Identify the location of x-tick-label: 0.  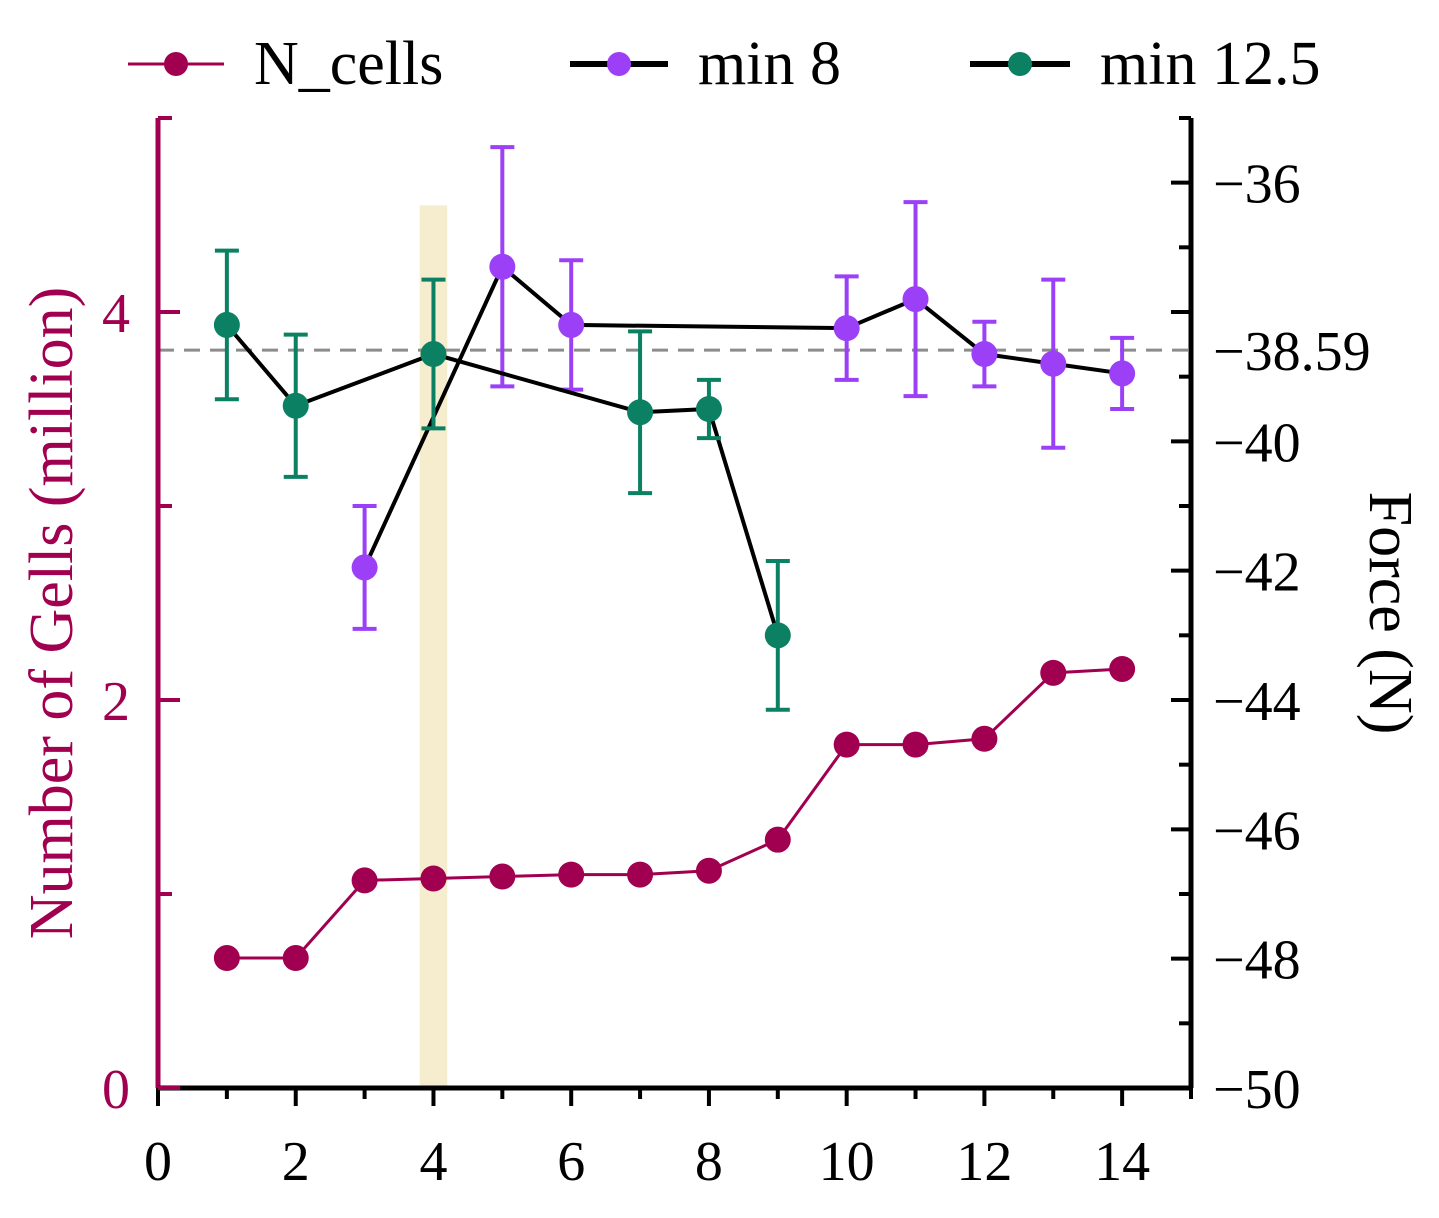
(158, 1162).